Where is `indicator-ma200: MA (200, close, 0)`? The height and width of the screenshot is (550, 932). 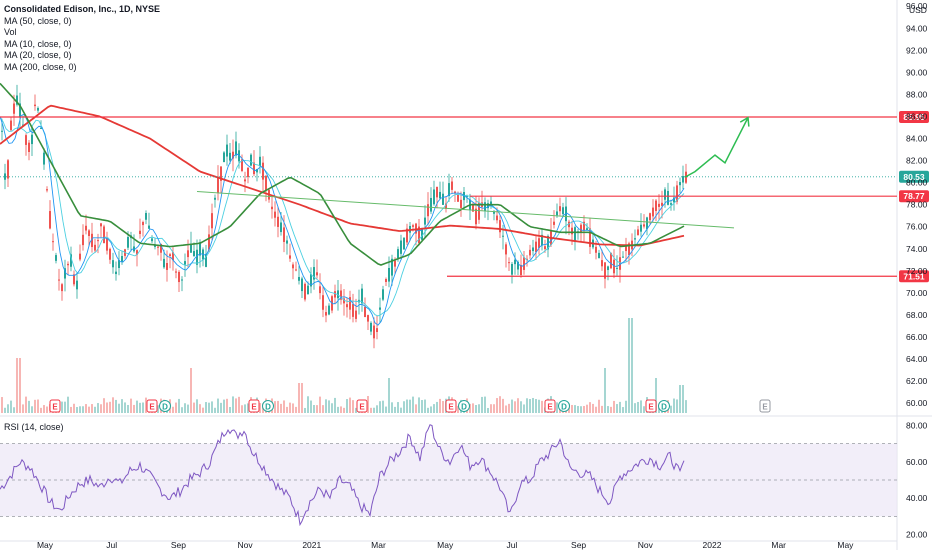
indicator-ma200: MA (200, close, 0) is located at coordinates (40, 66).